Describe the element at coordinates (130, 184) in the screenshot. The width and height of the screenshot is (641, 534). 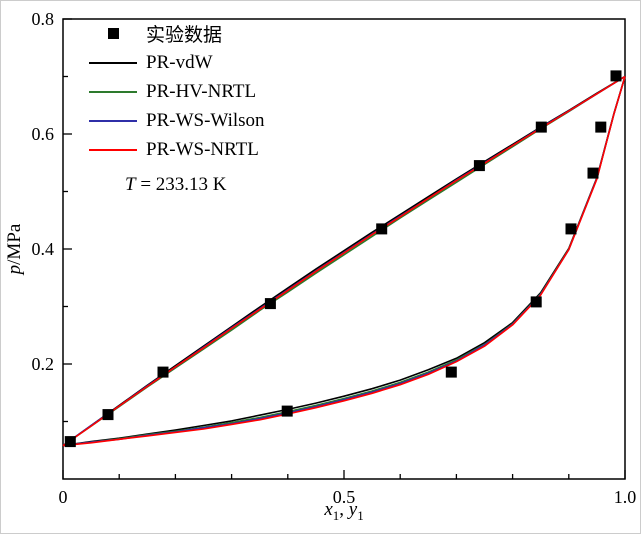
I see `temperature-symbol: T` at that location.